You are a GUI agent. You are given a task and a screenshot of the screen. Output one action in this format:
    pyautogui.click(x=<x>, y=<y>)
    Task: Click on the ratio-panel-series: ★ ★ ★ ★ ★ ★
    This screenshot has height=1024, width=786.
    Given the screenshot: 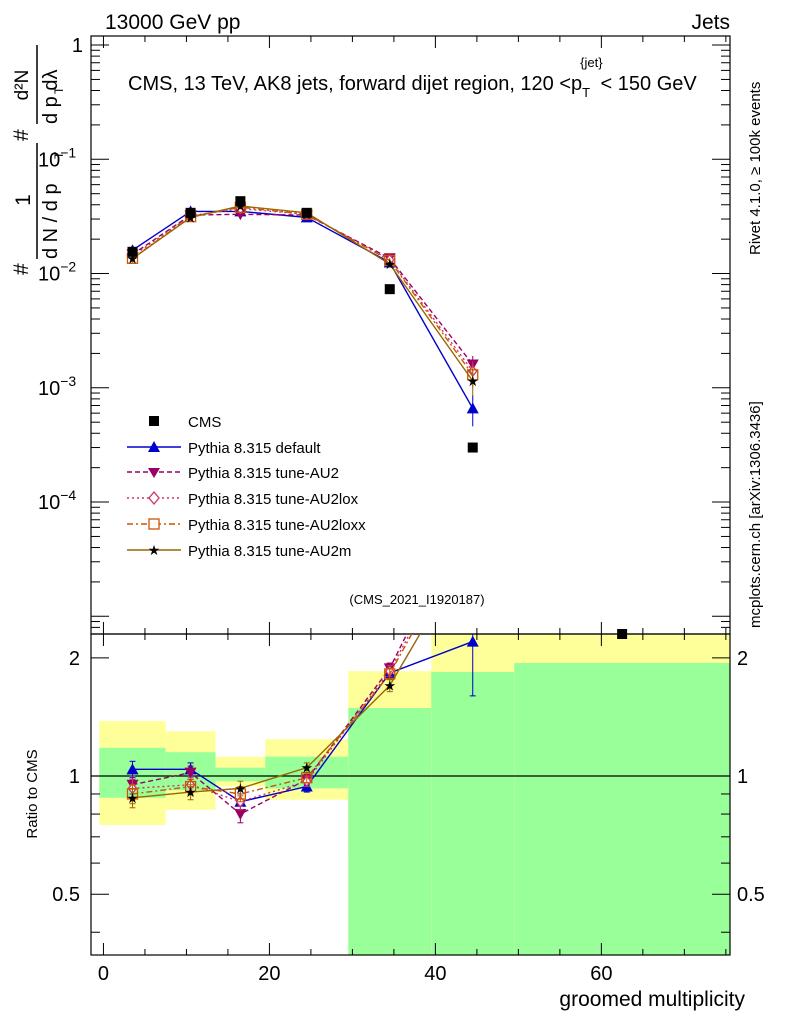 What is the action you would take?
    pyautogui.click(x=302, y=660)
    